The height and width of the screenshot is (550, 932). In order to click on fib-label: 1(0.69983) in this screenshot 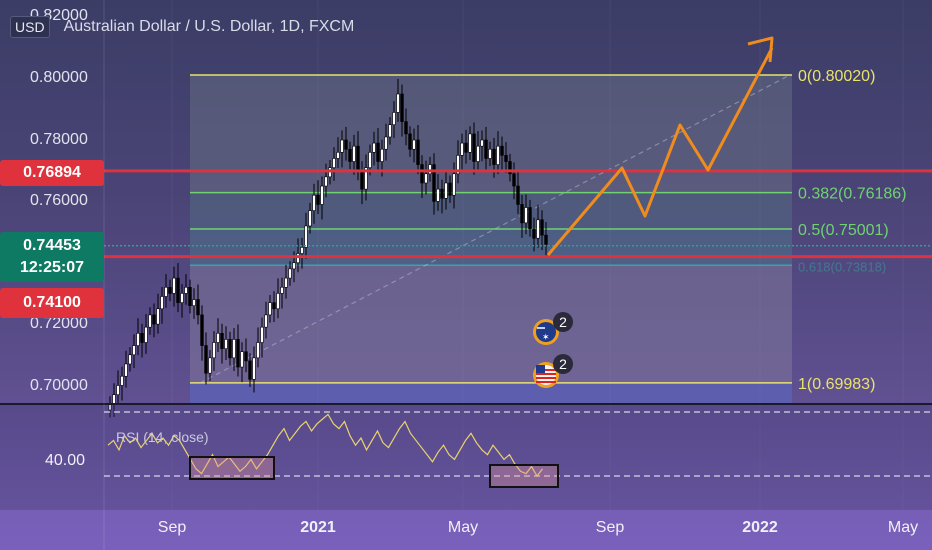, I will do `click(836, 384)`.